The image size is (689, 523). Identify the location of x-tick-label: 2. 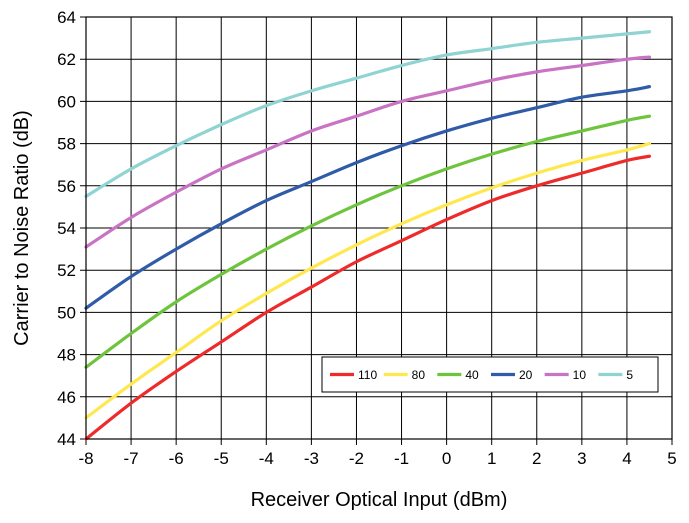
(536, 458).